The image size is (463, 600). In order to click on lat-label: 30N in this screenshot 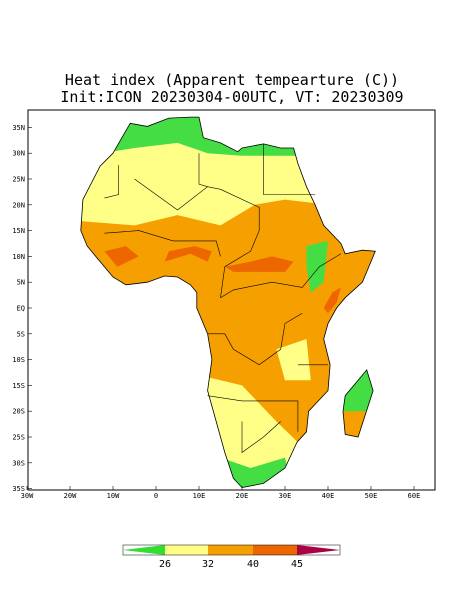, I will do `click(18, 154)`.